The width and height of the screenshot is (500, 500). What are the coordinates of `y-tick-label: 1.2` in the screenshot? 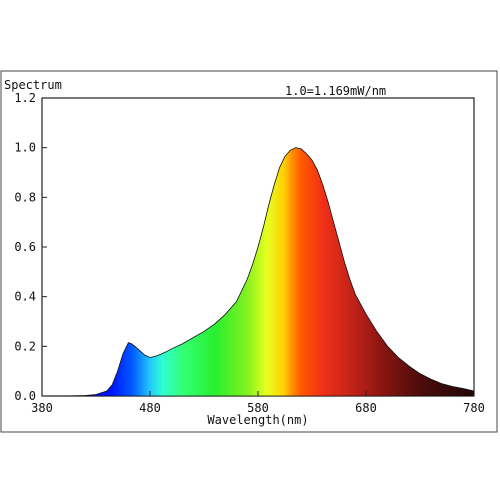 It's located at (25, 98).